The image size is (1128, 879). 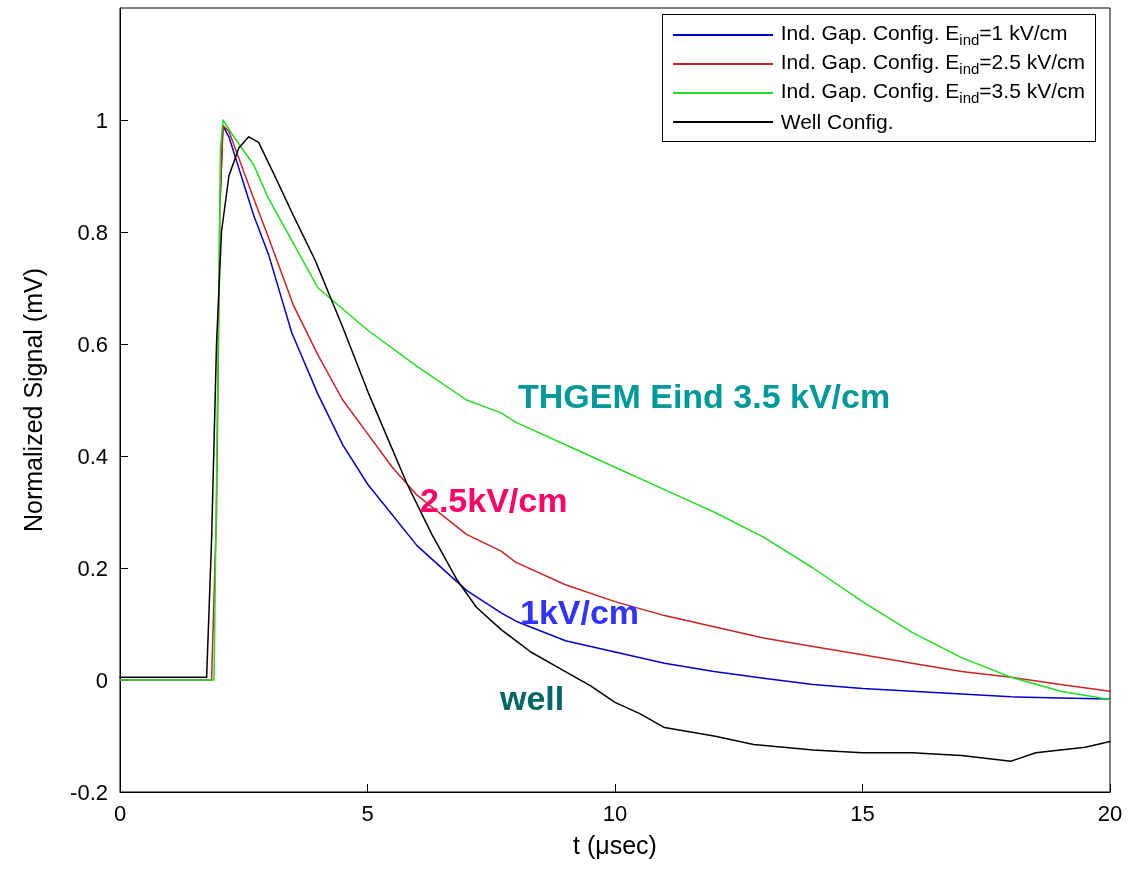 I want to click on y-tick-label: 0.8, so click(x=92, y=232).